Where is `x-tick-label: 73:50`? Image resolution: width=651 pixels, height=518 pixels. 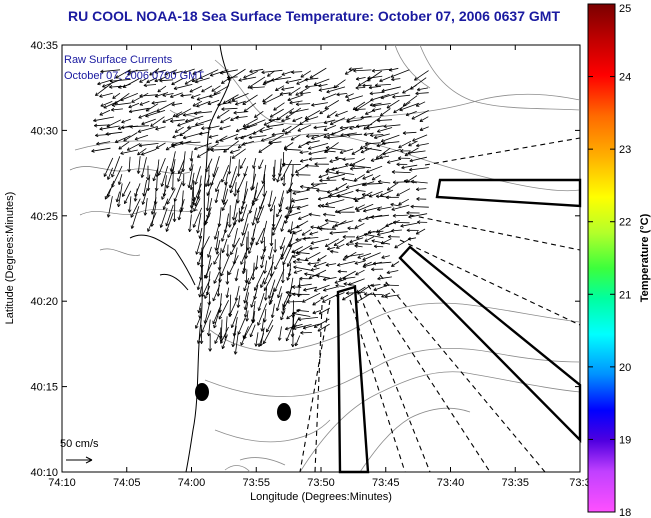 x-tick-label: 73:50 is located at coordinates (321, 483).